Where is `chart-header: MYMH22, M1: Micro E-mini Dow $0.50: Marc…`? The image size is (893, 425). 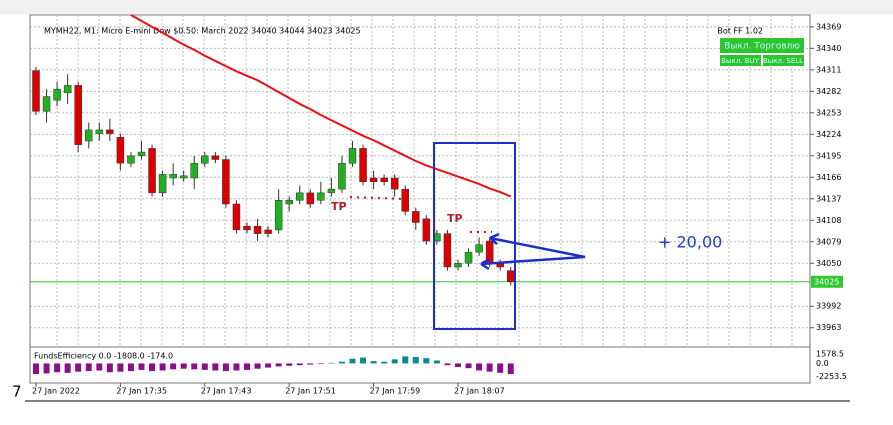
chart-header: MYMH22, M1: Micro E-mini Dow $0.50: Marc… is located at coordinates (202, 31).